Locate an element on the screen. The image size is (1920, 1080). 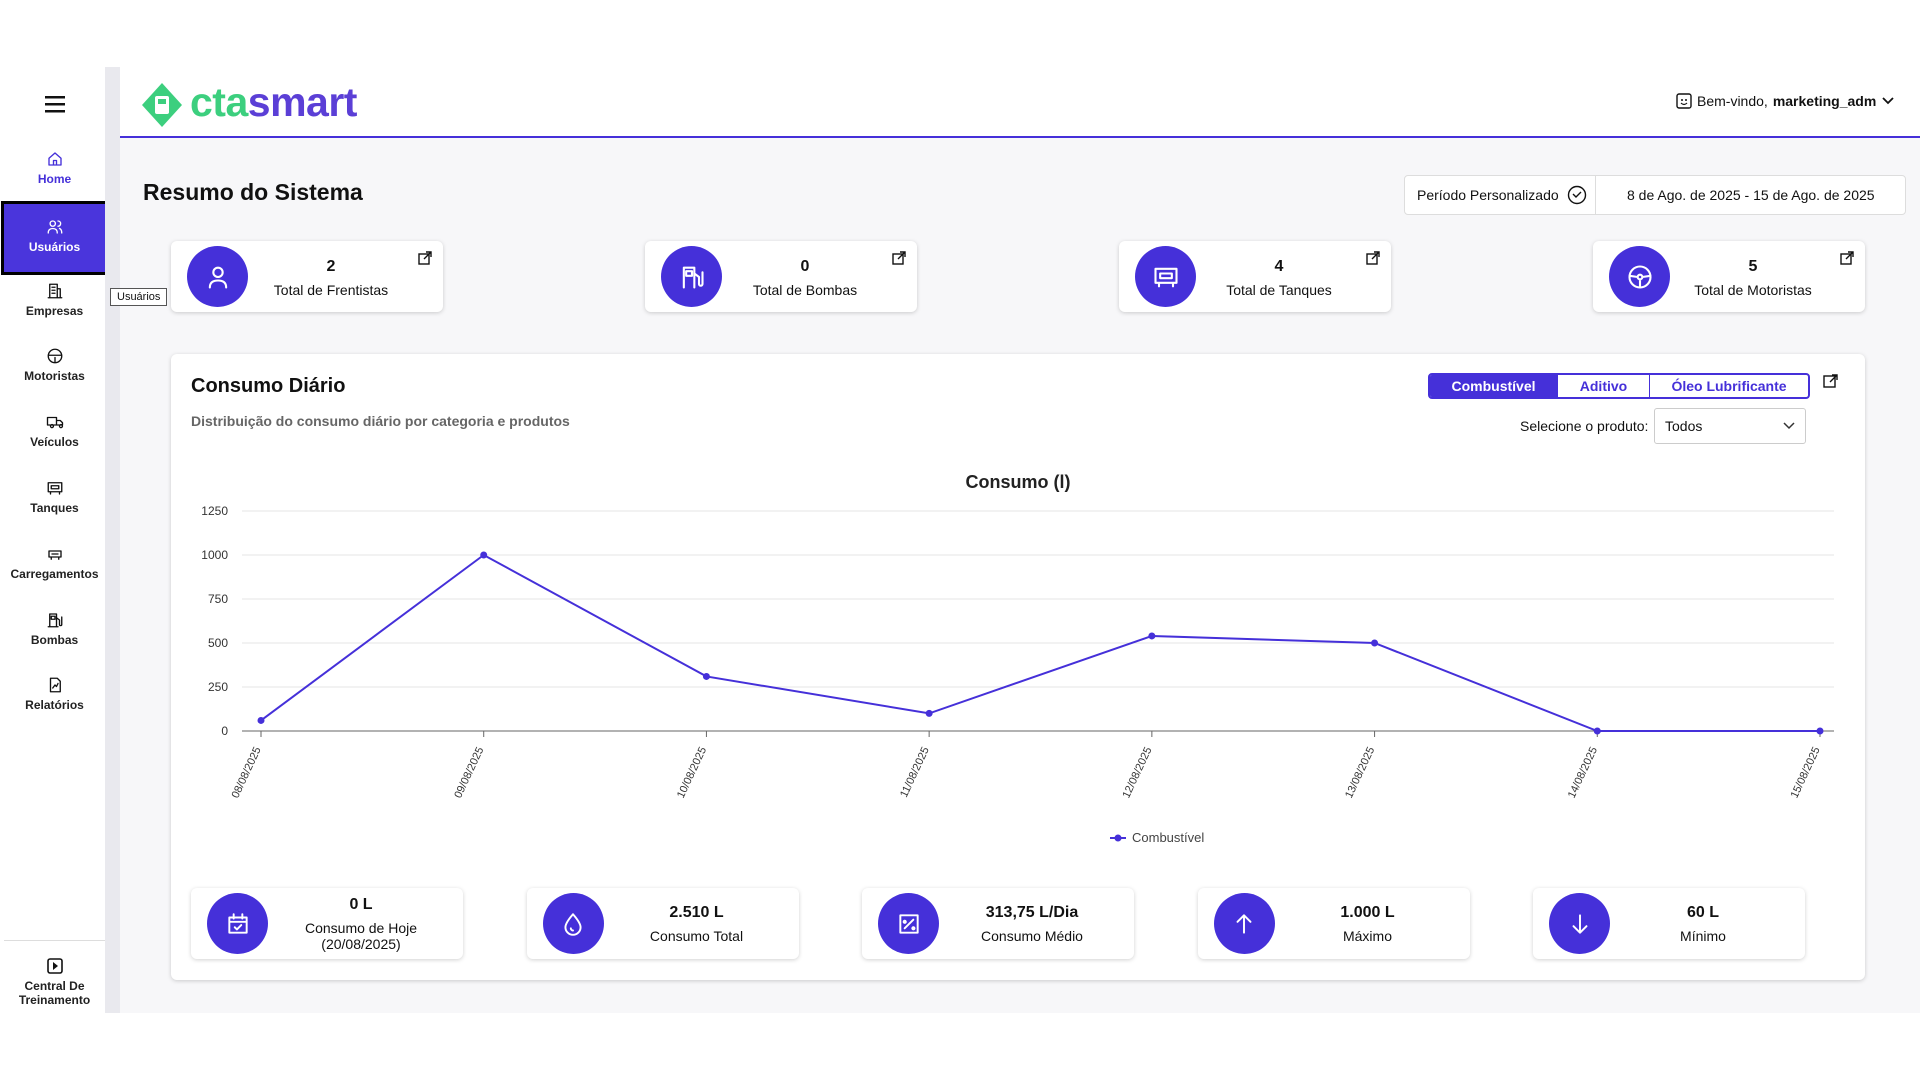
tab: Óleo Lubrificante is located at coordinates (1728, 386).